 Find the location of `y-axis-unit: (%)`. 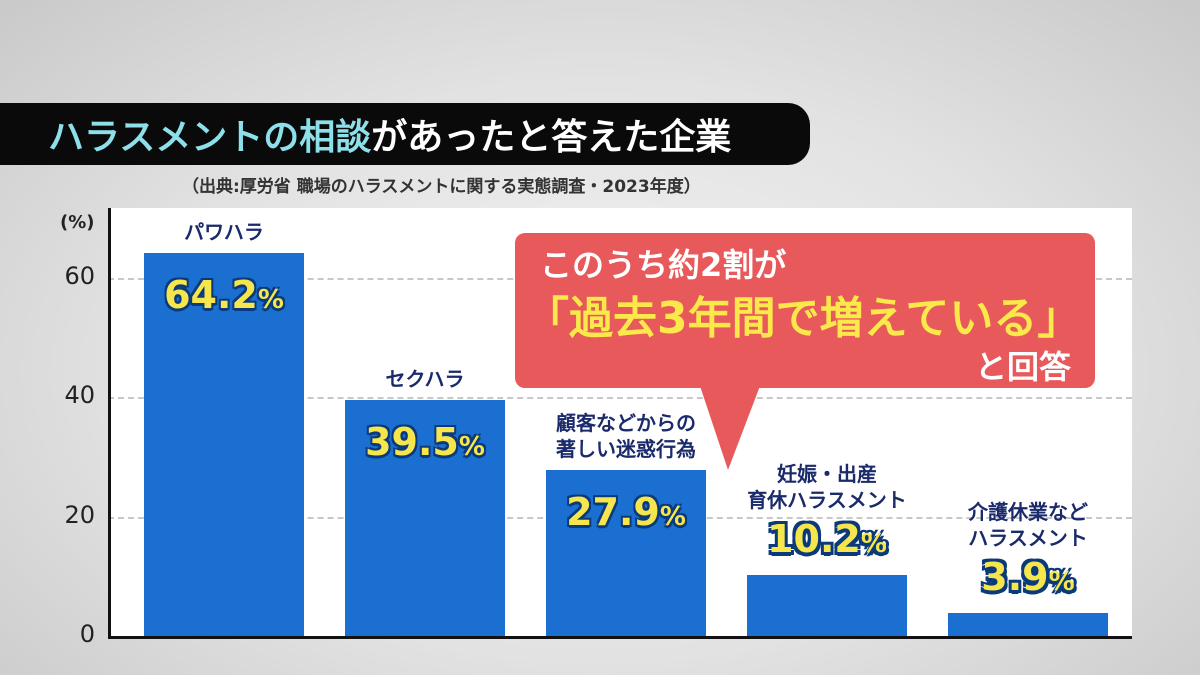

y-axis-unit: (%) is located at coordinates (77, 222).